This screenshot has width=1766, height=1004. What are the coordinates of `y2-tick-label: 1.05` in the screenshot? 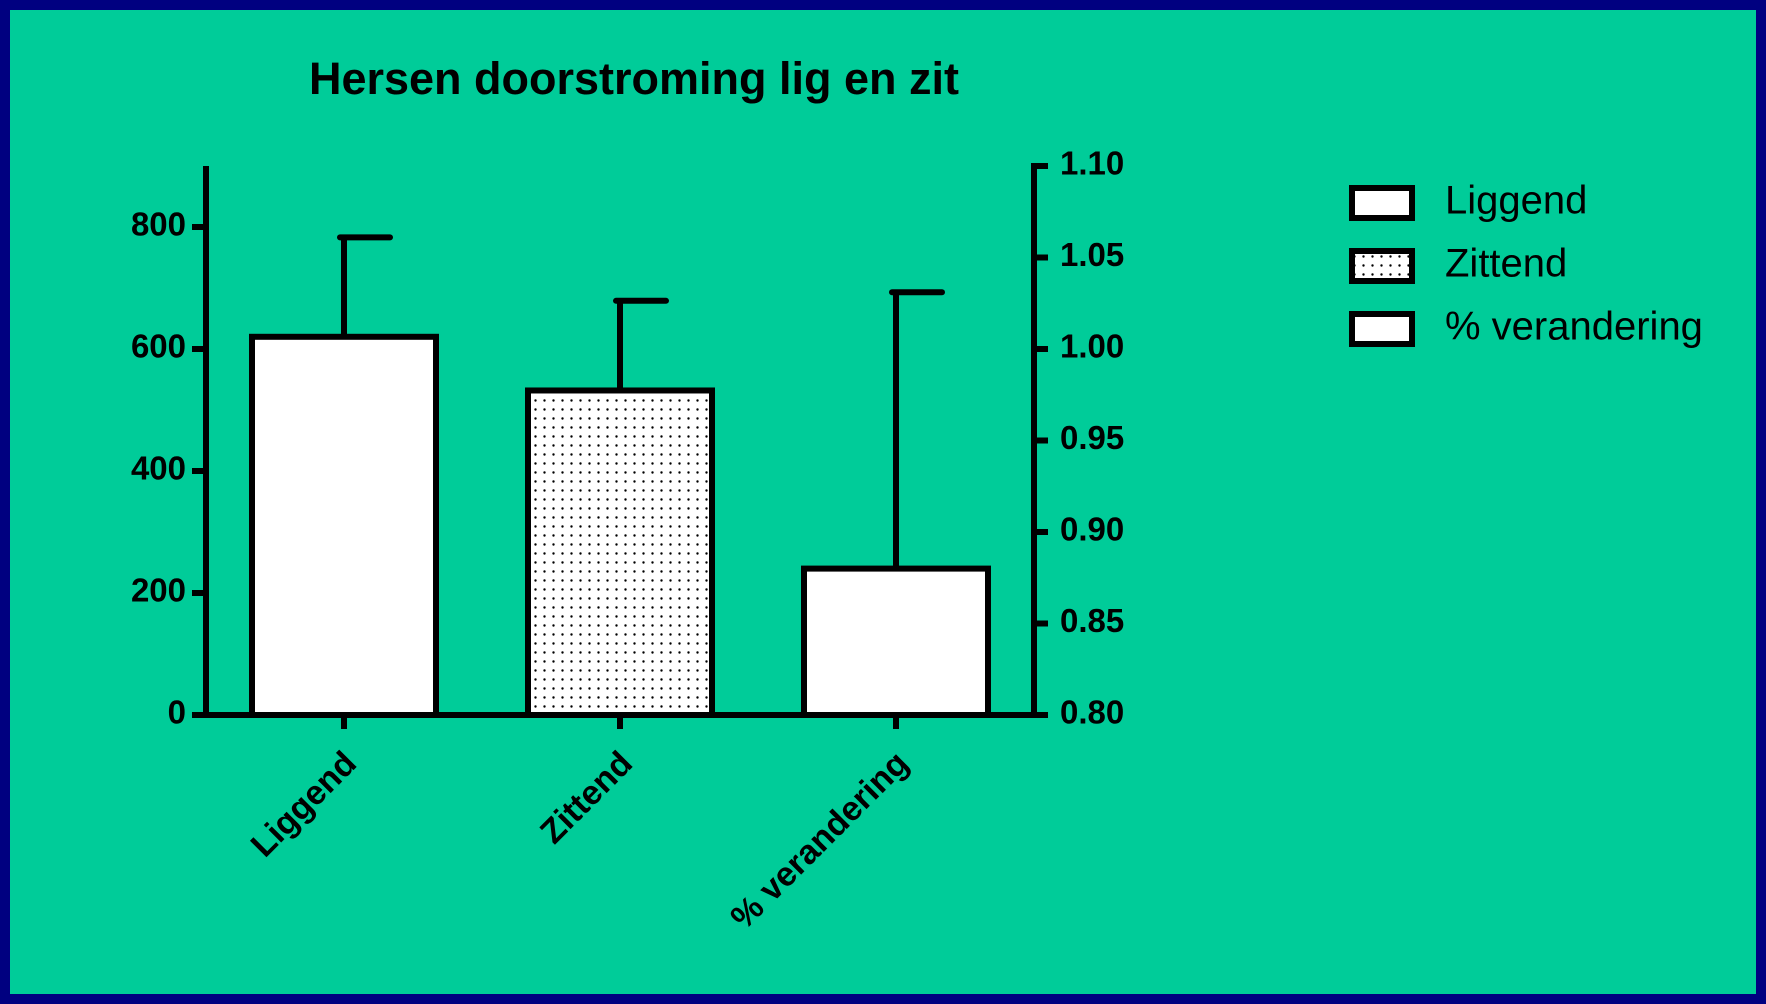 It's located at (1092, 254).